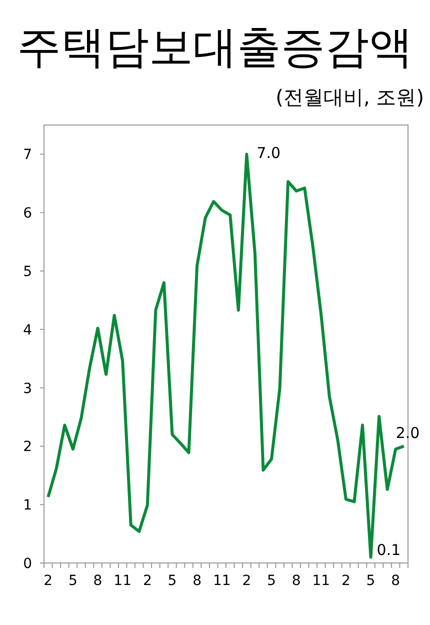  Describe the element at coordinates (388, 550) in the screenshot. I see `data-label: 0.1` at that location.